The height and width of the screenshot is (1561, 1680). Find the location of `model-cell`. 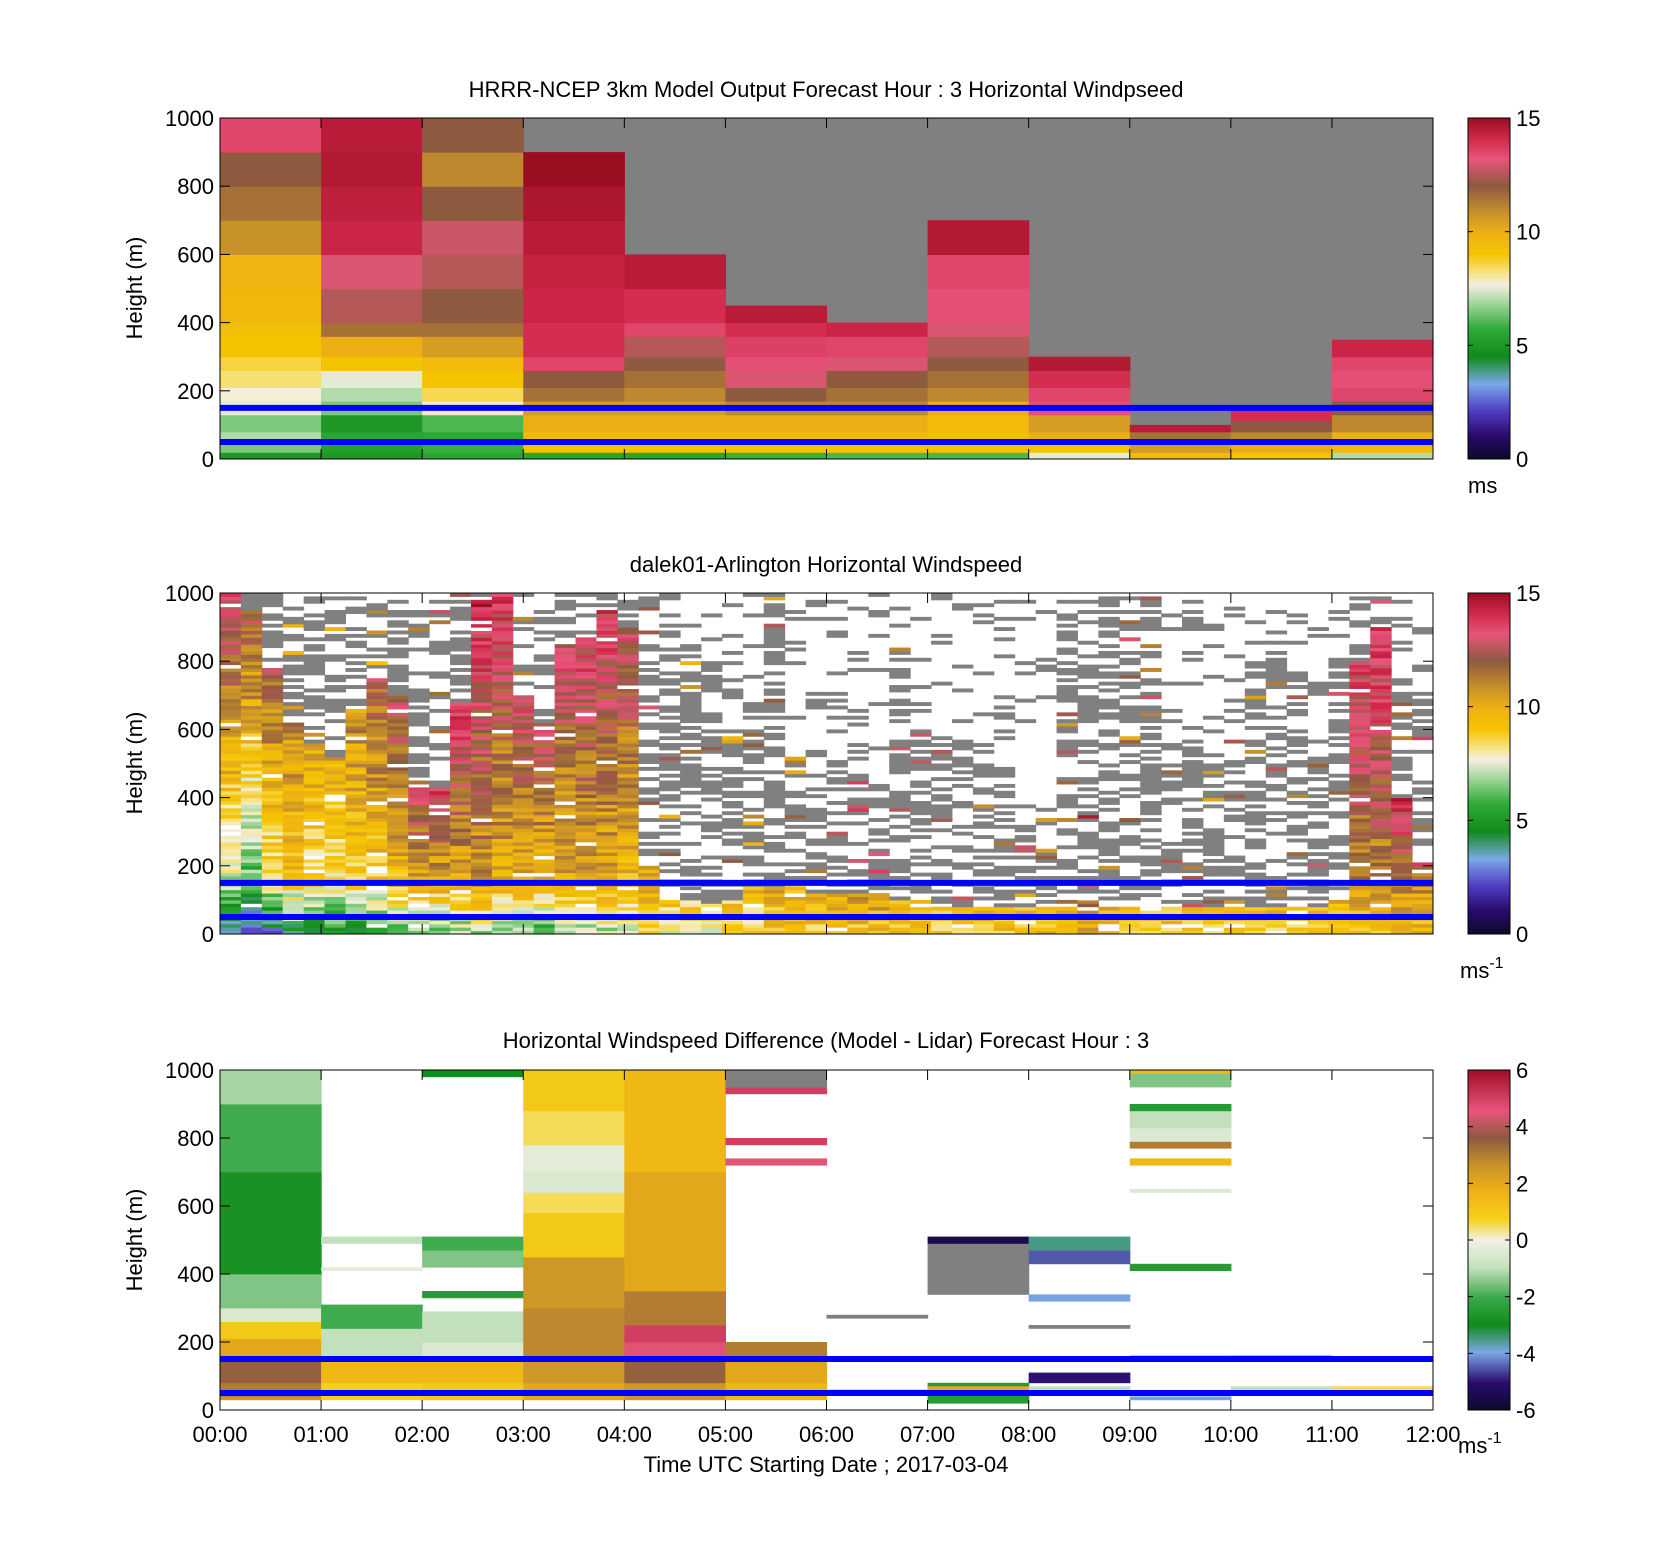

model-cell is located at coordinates (271, 455).